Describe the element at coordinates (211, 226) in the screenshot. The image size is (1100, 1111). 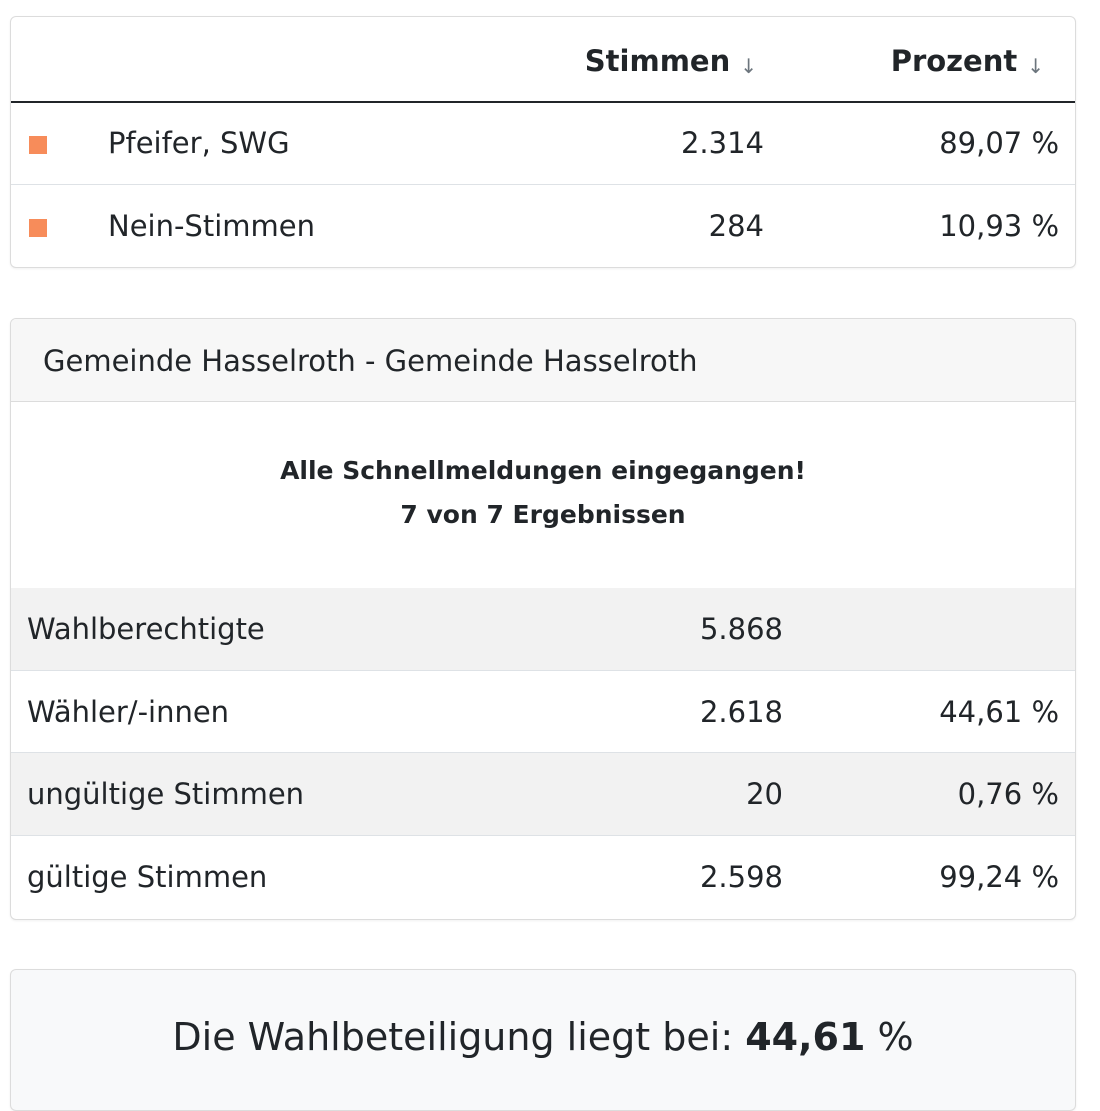
I see `candidate-name: Nein-Stimmen` at that location.